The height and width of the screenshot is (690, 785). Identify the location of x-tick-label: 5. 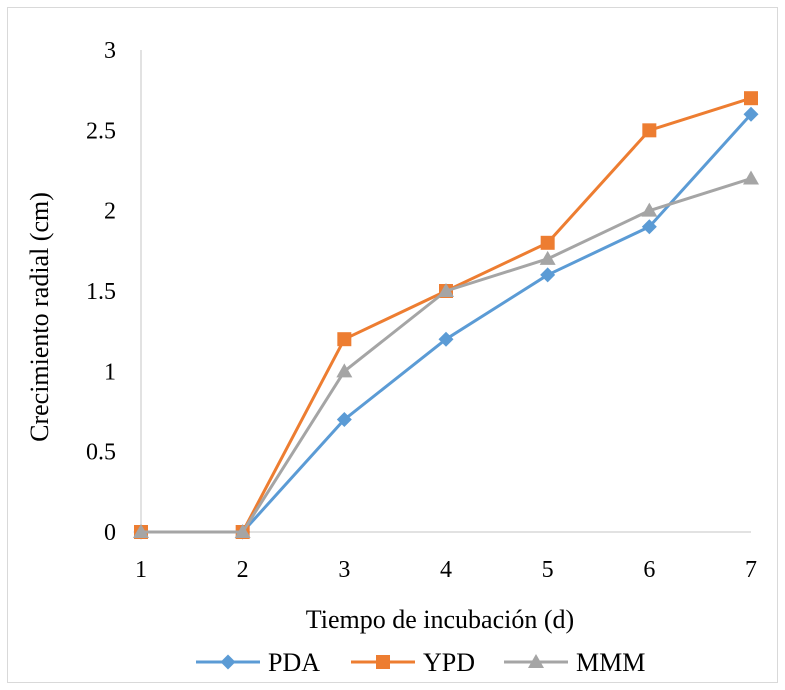
(548, 570).